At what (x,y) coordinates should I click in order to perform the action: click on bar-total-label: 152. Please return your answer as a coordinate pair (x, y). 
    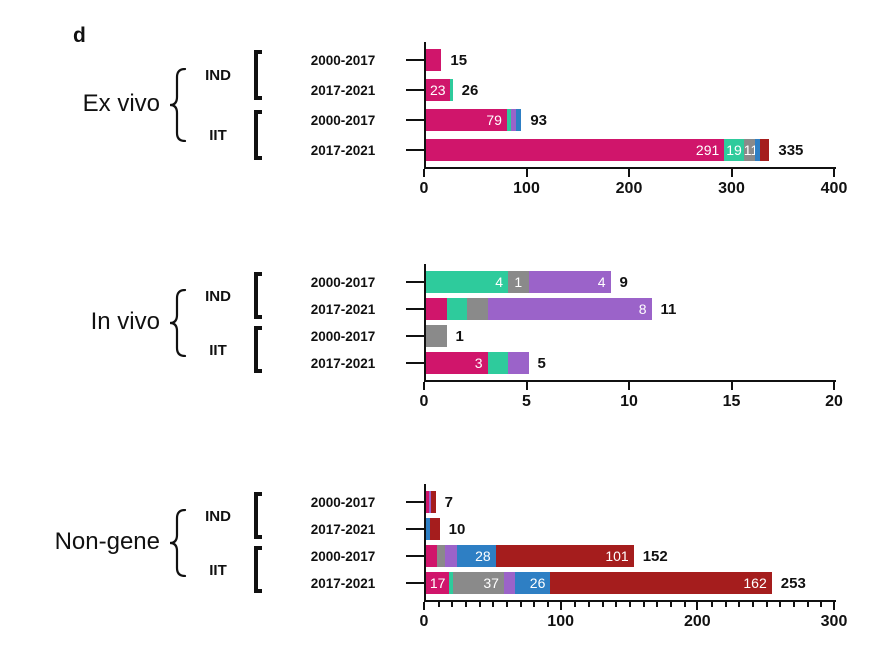
    Looking at the image, I should click on (655, 556).